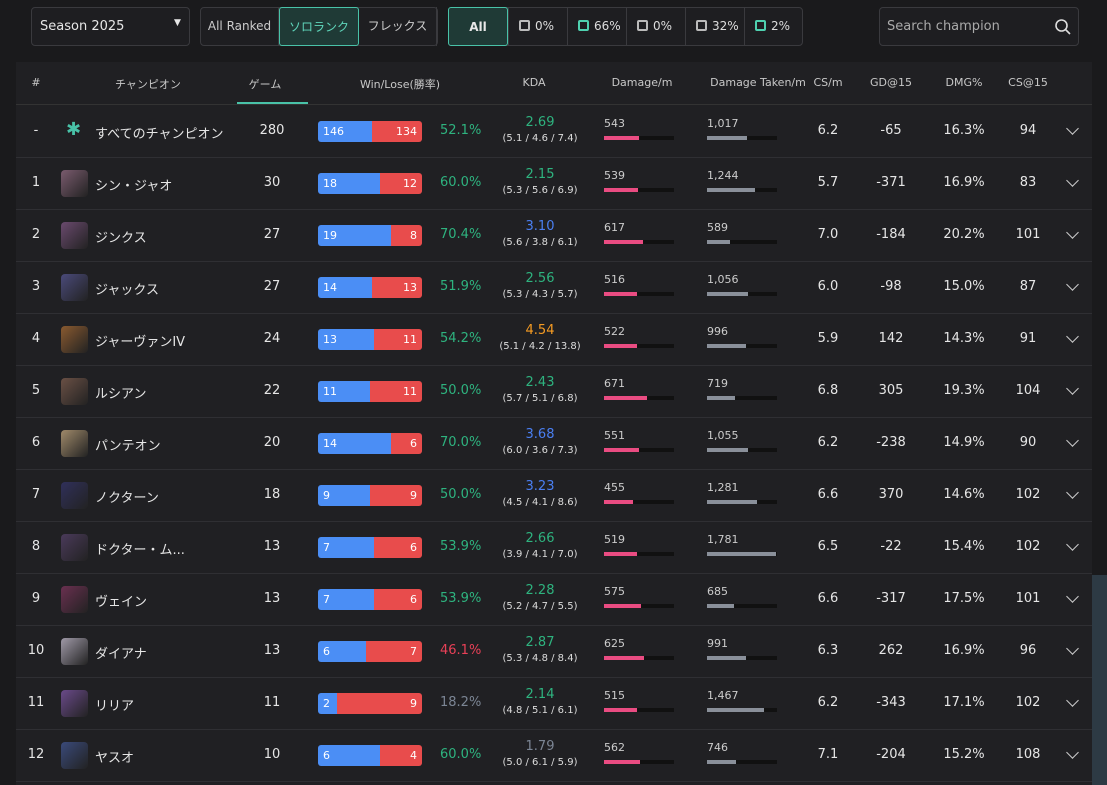  Describe the element at coordinates (540, 346) in the screenshot. I see `kda-detail: (5.1 / 4.2 / 13.8)` at that location.